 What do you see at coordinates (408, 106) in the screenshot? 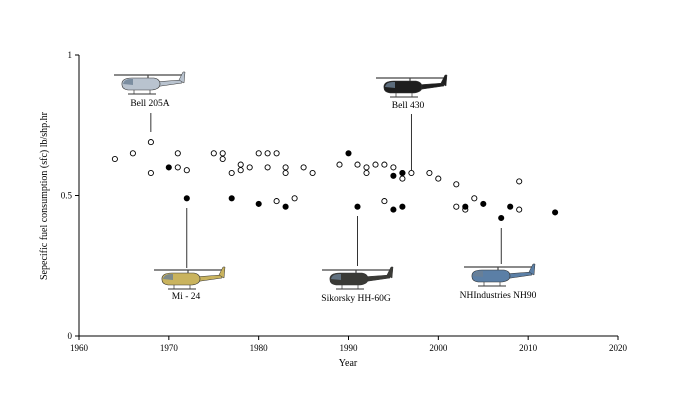
I see `callout-label: Bell 430` at bounding box center [408, 106].